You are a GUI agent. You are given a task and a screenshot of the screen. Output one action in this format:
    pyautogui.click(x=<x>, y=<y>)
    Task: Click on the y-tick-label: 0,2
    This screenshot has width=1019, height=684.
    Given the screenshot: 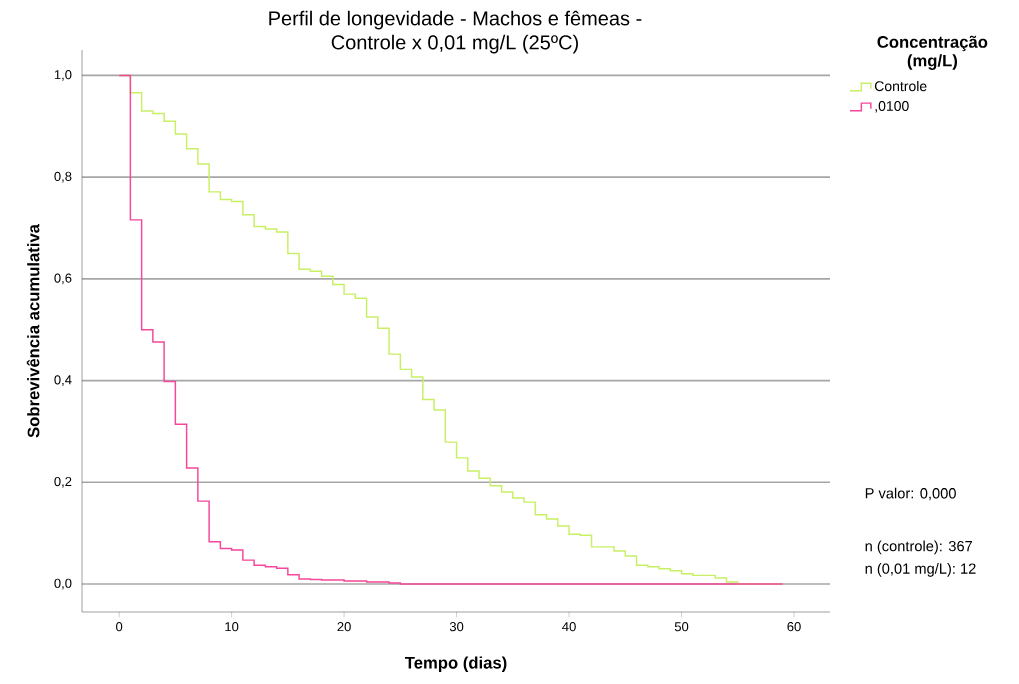 What is the action you would take?
    pyautogui.click(x=63, y=482)
    